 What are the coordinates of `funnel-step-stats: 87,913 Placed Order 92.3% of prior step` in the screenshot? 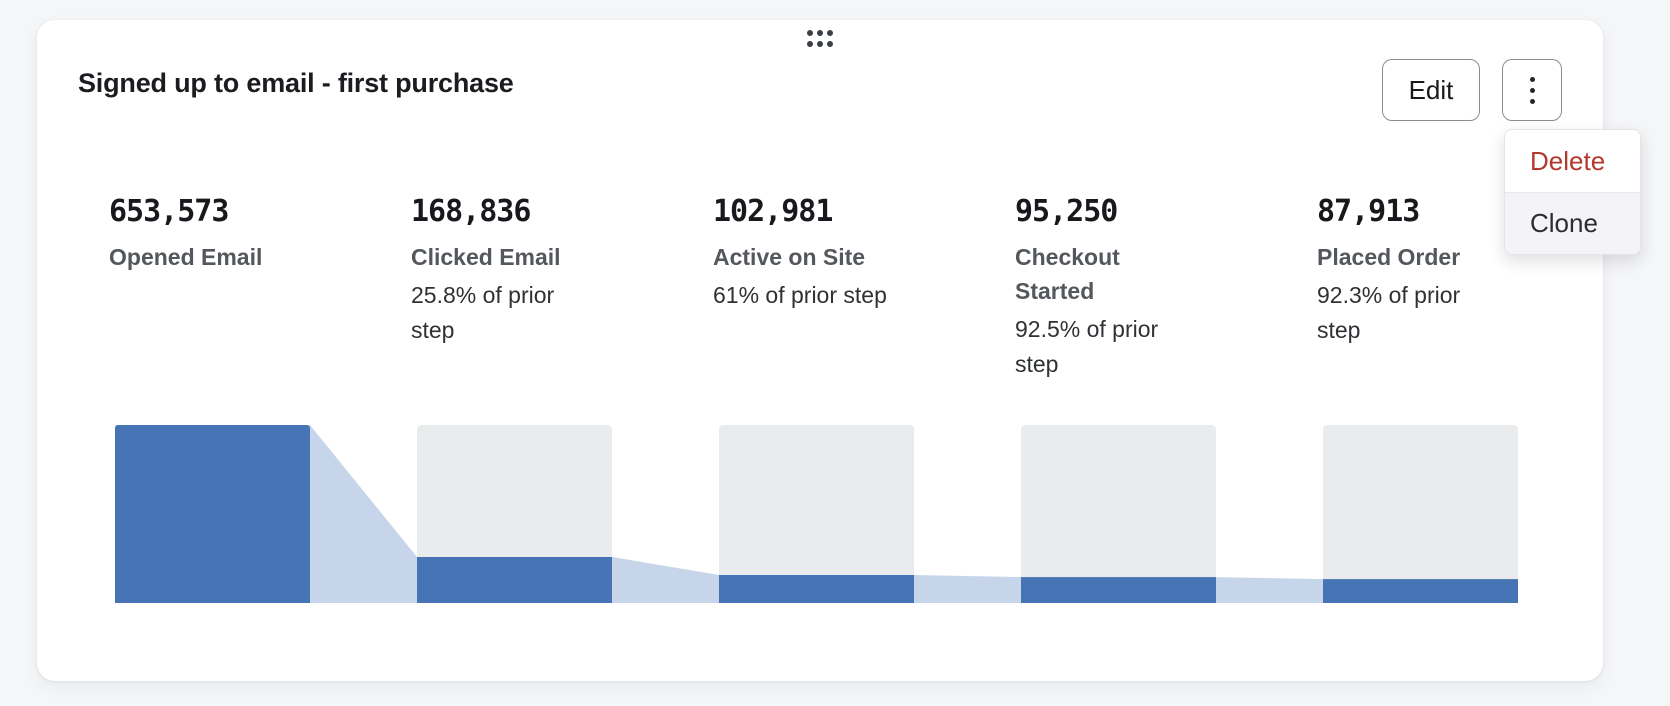 It's located at (1412, 271).